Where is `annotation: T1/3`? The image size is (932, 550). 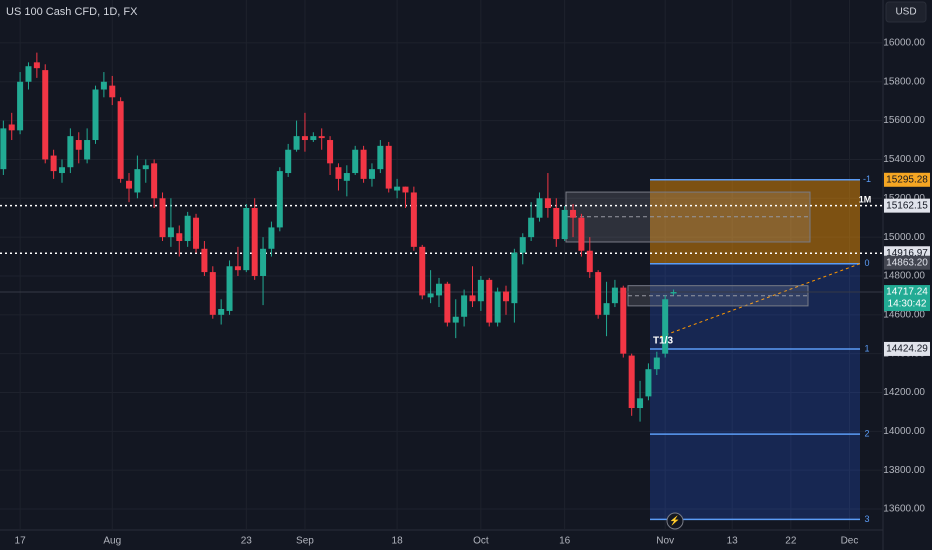
annotation: T1/3 is located at coordinates (663, 341).